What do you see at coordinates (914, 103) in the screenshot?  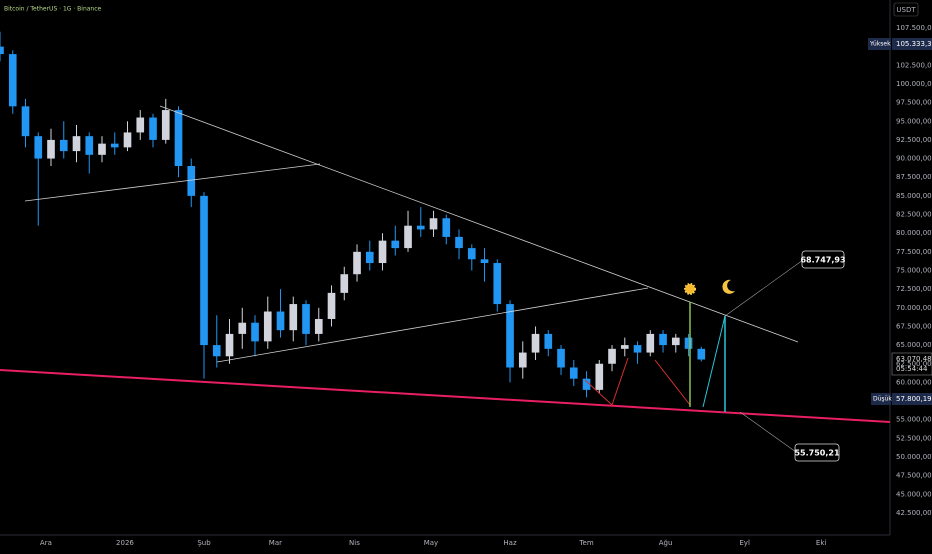 I see `y-tick-label: 97.500,00` at bounding box center [914, 103].